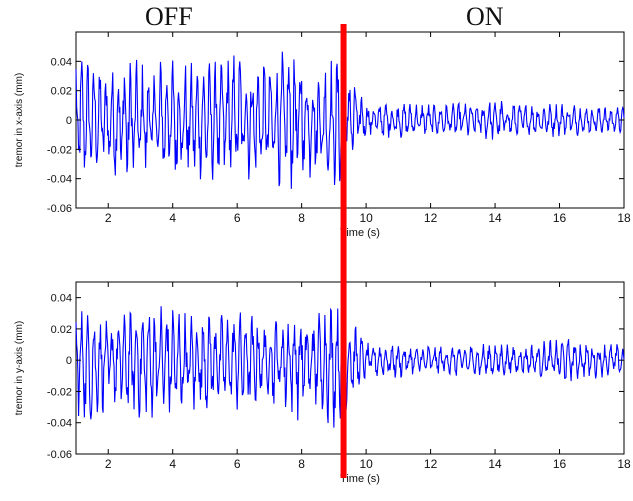 The height and width of the screenshot is (501, 633). What do you see at coordinates (485, 16) in the screenshot?
I see `condition-label-on: ON` at bounding box center [485, 16].